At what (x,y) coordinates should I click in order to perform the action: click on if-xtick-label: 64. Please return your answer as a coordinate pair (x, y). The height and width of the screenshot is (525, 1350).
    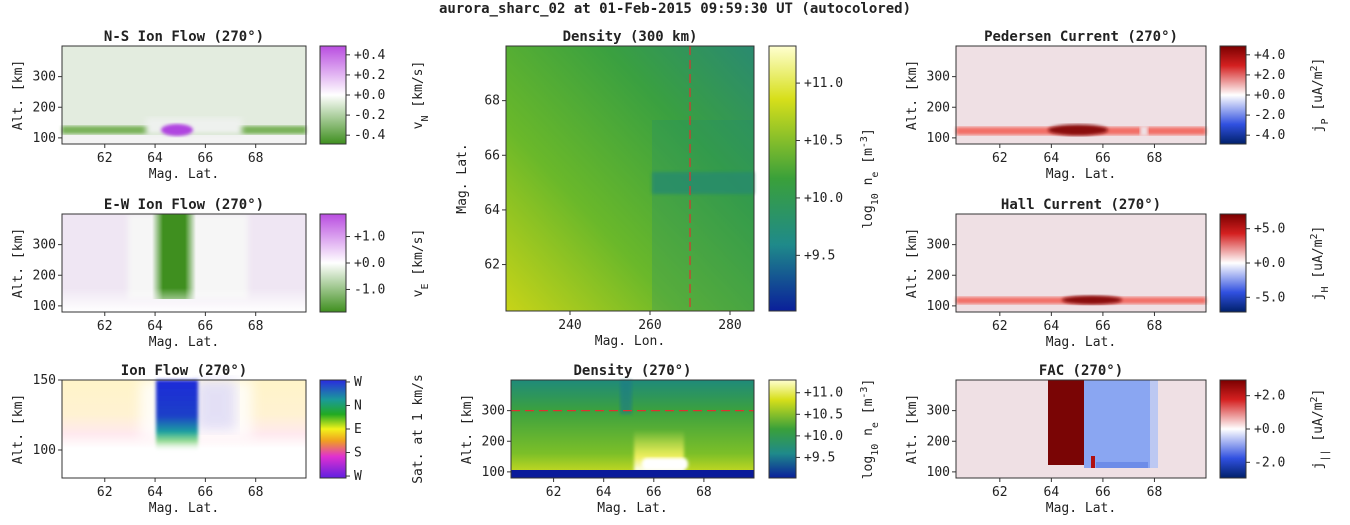
    Looking at the image, I should click on (155, 492).